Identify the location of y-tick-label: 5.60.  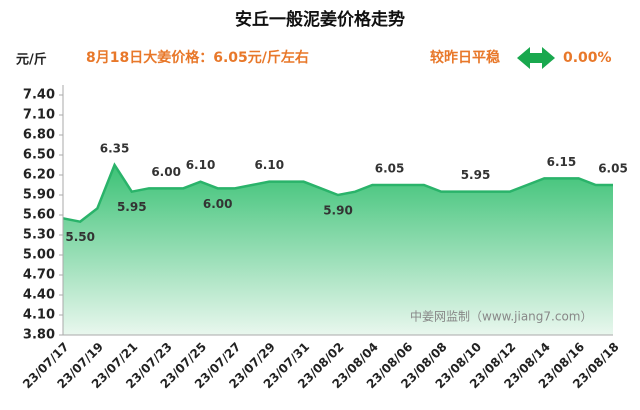
(39, 215).